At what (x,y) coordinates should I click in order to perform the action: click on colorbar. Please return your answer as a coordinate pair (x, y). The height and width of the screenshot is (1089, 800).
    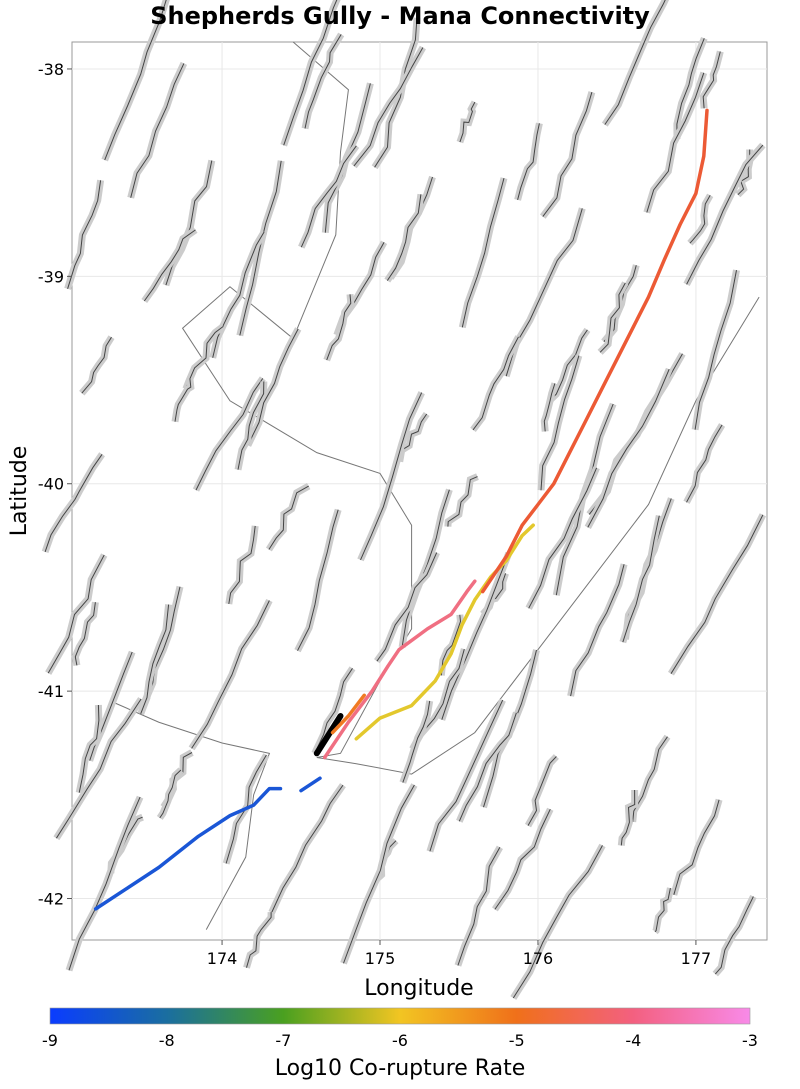
    Looking at the image, I should click on (400, 1016).